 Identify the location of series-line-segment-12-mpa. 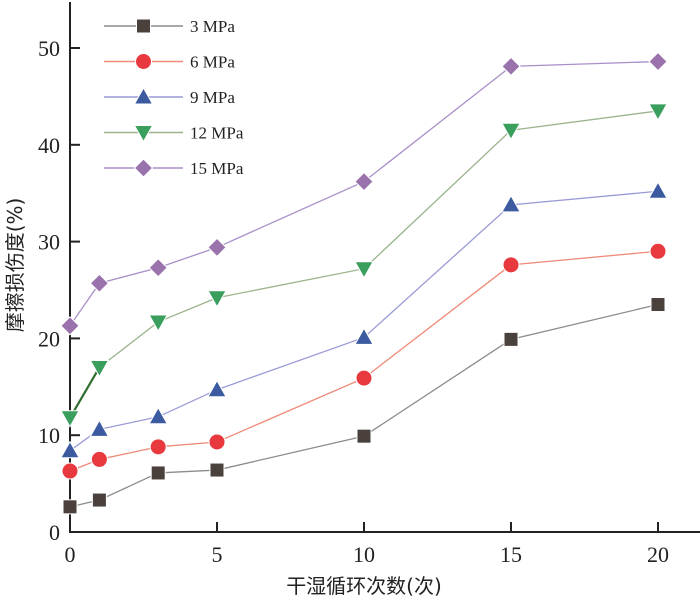
(85, 392).